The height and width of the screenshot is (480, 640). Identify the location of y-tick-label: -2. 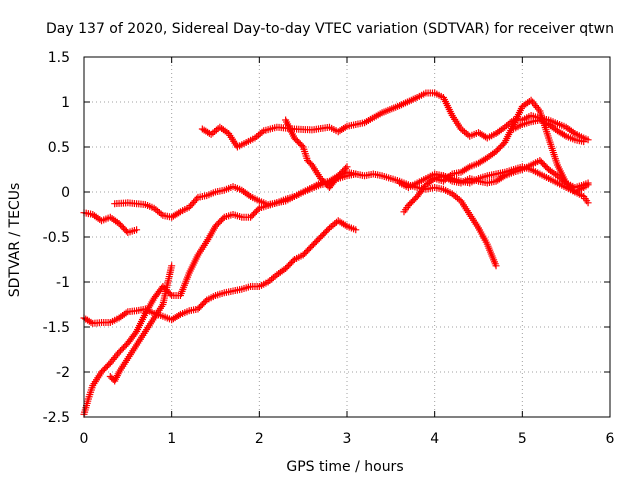
(63, 373).